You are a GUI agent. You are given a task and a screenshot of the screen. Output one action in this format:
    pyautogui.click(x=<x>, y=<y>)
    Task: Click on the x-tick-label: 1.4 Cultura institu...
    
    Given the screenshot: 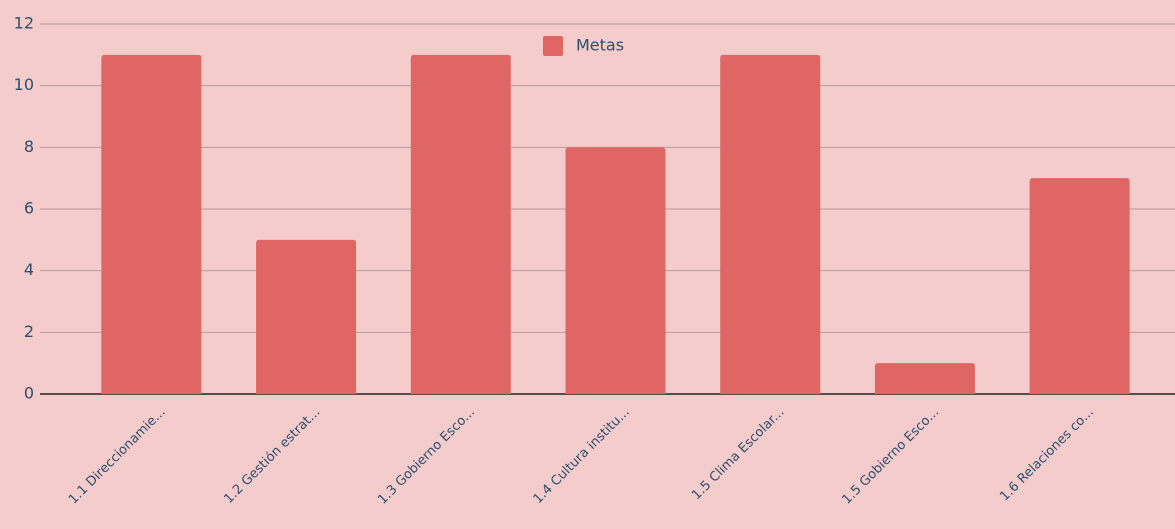 What is the action you would take?
    pyautogui.click(x=582, y=456)
    